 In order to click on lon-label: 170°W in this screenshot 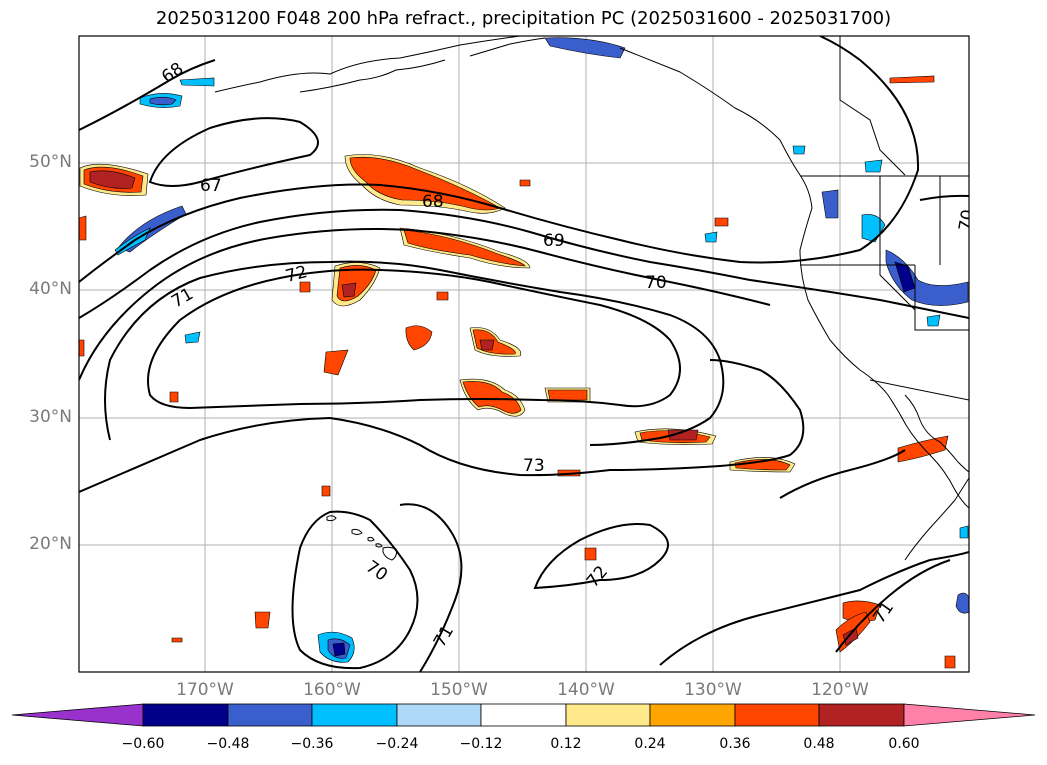, I will do `click(205, 690)`.